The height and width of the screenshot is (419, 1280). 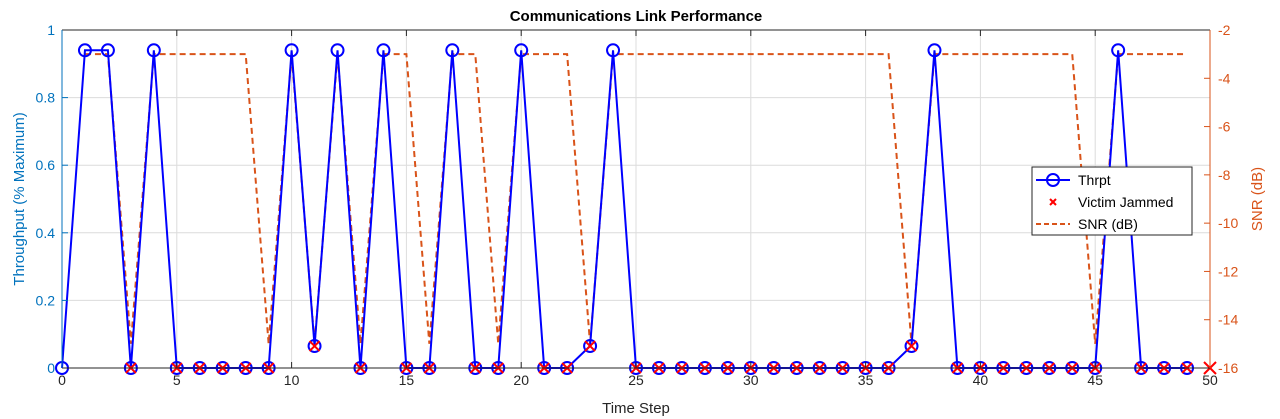 What do you see at coordinates (1228, 223) in the screenshot?
I see `y-right-tick-label: -10` at bounding box center [1228, 223].